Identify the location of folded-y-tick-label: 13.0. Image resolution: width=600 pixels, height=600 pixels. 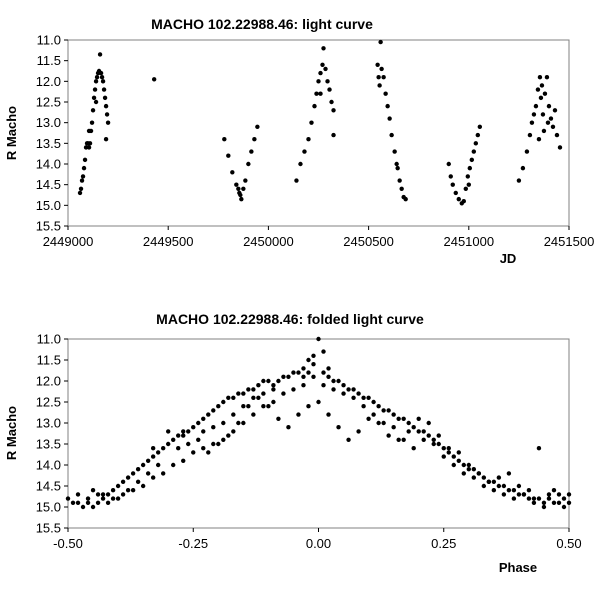
(48, 423).